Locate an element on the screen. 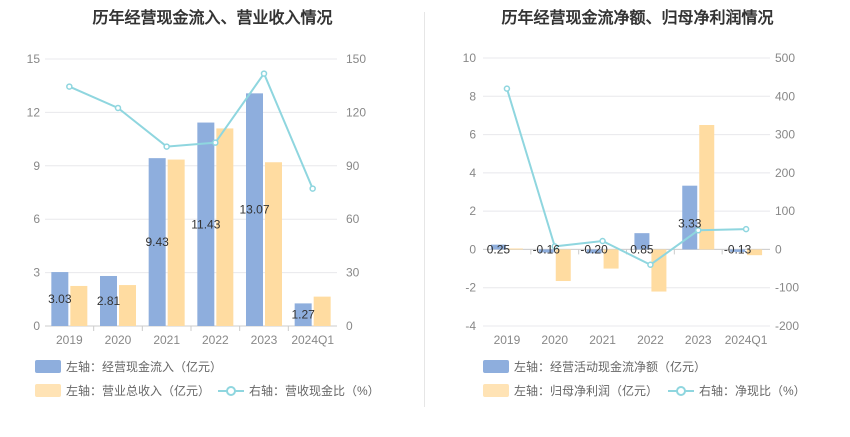  left-axis-tick-label: -2 is located at coordinates (470, 288).